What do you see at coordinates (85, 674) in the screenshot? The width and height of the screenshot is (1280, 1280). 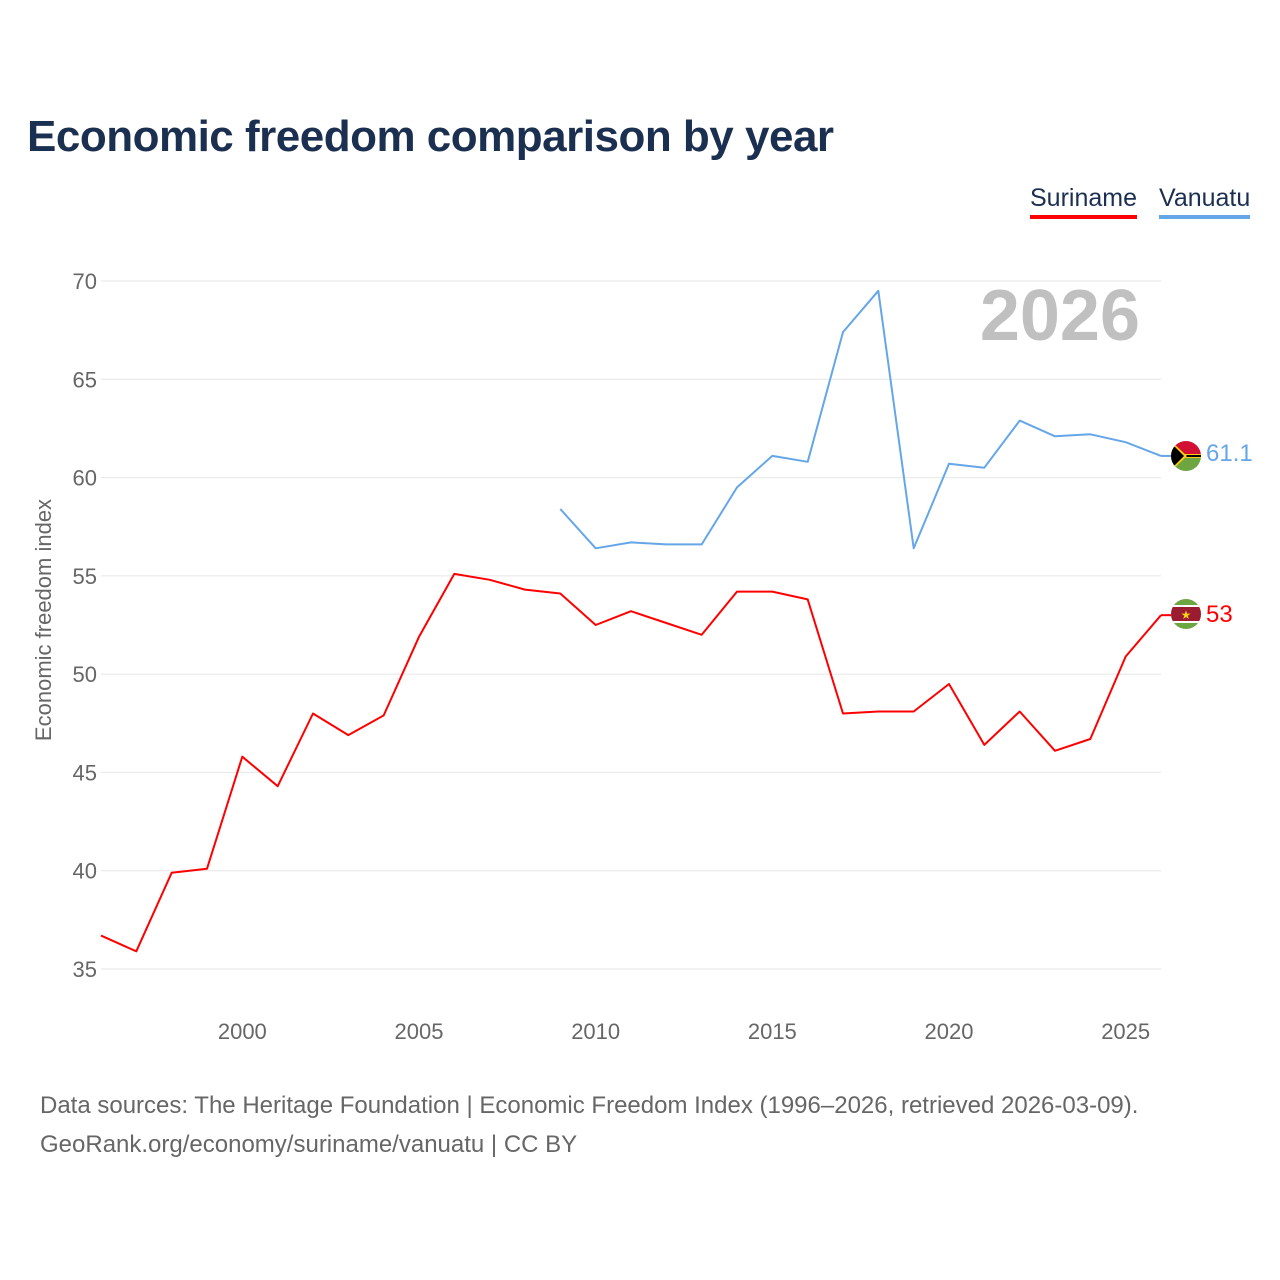 I see `y-tick-label: 50` at bounding box center [85, 674].